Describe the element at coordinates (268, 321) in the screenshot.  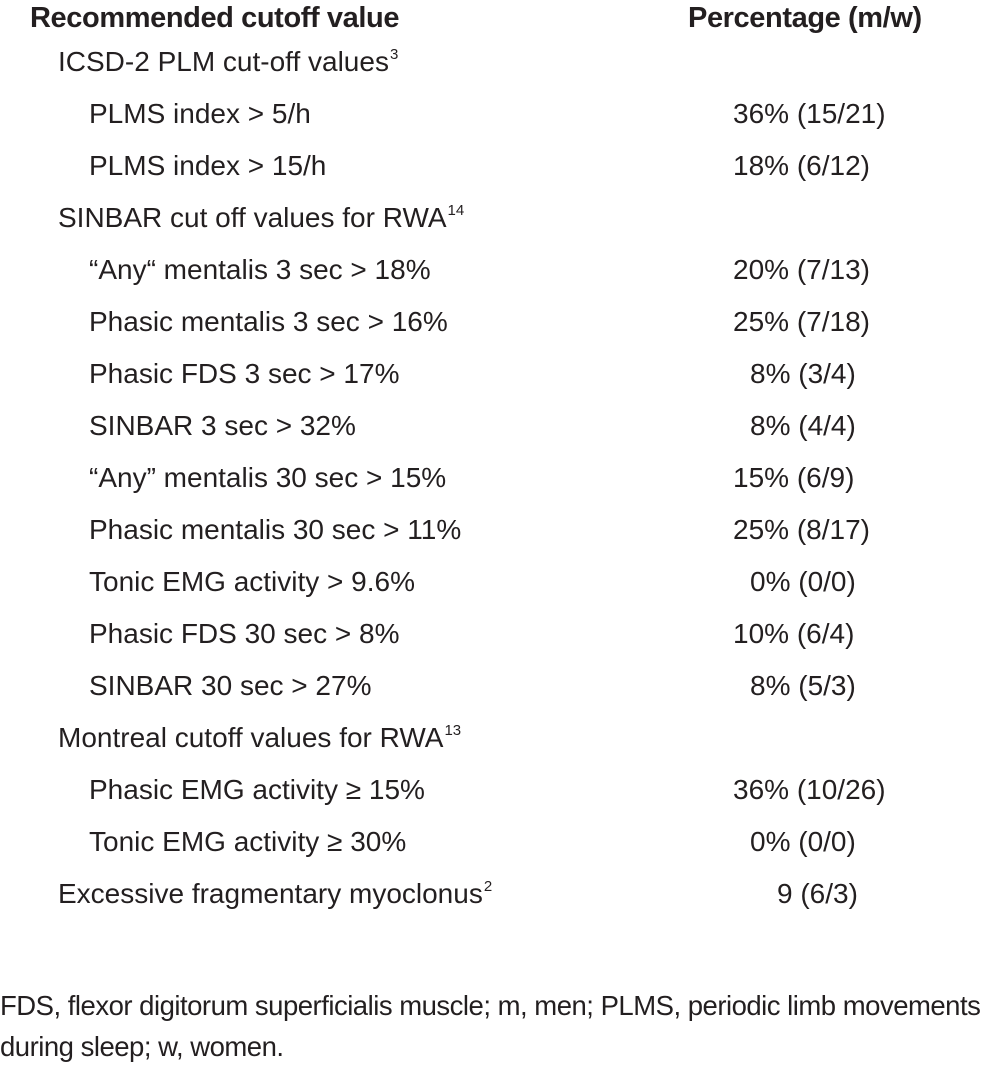
I see `row-label: Phasic mentalis 3 sec > 16%` at that location.